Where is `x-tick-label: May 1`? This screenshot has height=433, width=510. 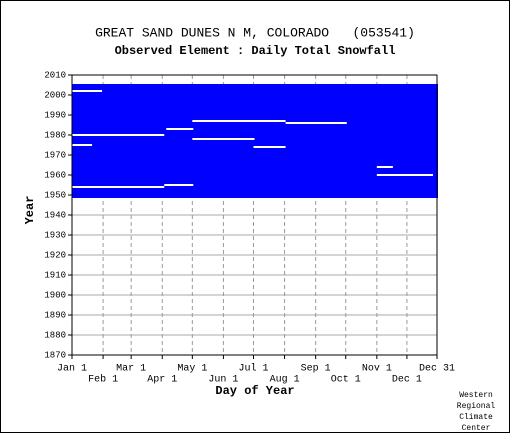
x-tick-label: May 1 is located at coordinates (192, 369).